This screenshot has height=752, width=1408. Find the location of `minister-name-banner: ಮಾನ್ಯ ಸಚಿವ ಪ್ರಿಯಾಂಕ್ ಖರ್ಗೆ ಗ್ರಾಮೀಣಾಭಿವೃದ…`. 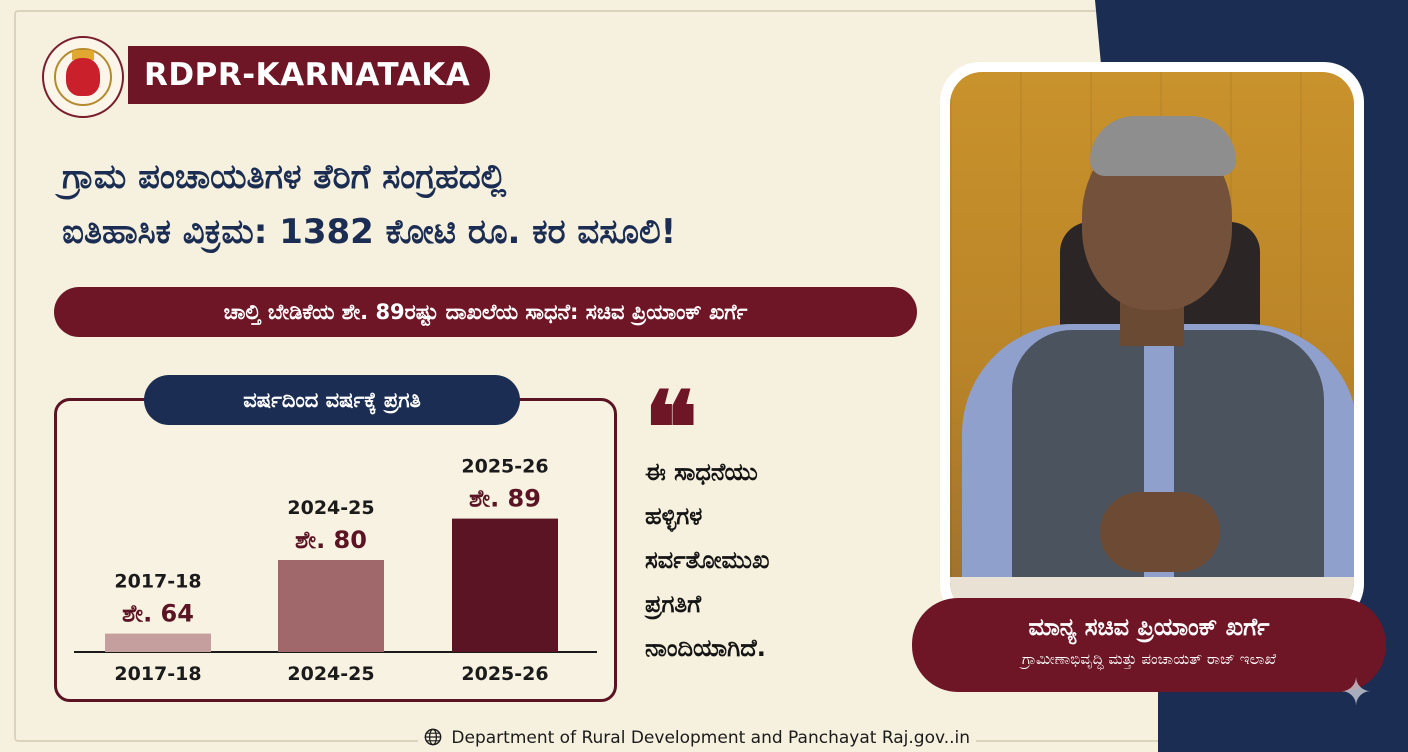

minister-name-banner: ಮಾನ್ಯ ಸಚಿವ ಪ್ರಿಯಾಂಕ್ ಖರ್ಗೆ ಗ್ರಾಮೀಣಾಭಿವೃದ… is located at coordinates (1149, 645).